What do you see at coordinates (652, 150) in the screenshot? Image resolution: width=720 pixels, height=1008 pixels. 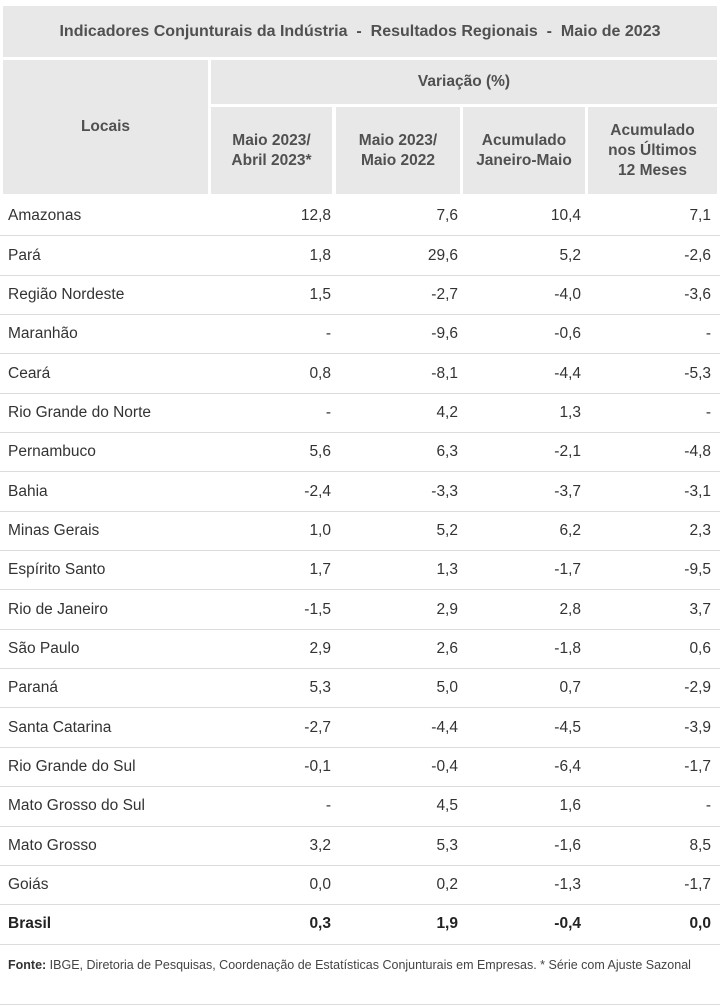 I see `header-col4: Acumulado nos Últimos 12 Meses` at bounding box center [652, 150].